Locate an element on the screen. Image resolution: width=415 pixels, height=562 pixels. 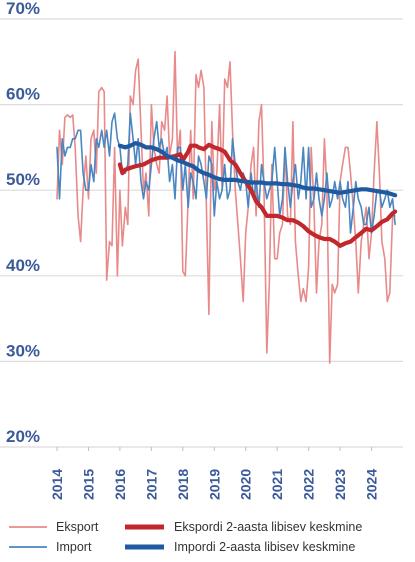
x-tick-label: 2018 is located at coordinates (183, 484).